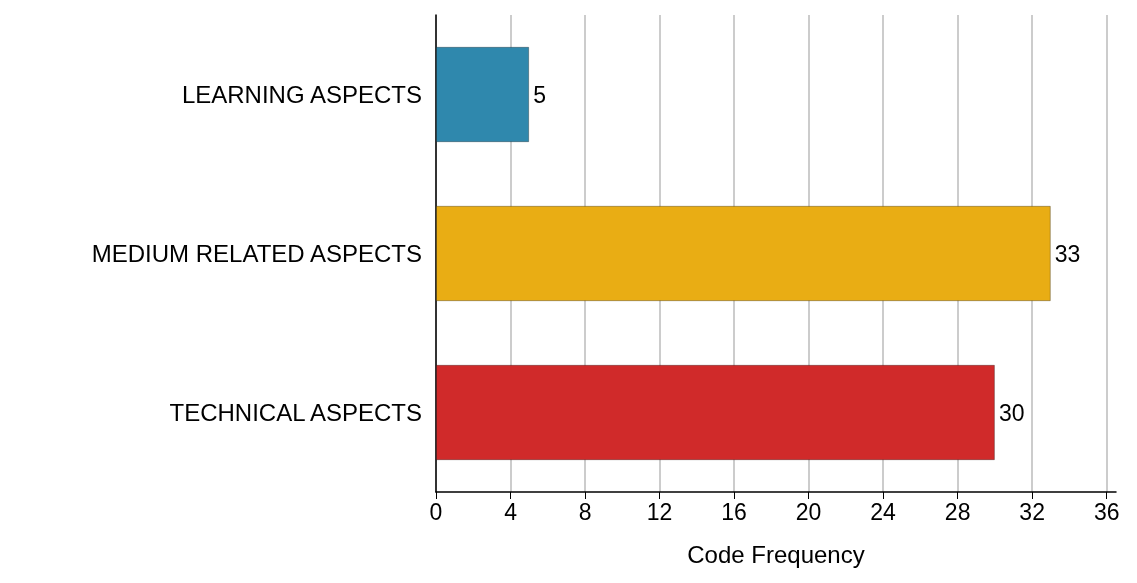 Image resolution: width=1137 pixels, height=583 pixels. Describe the element at coordinates (295, 412) in the screenshot. I see `y-tick-label: TECHNICAL ASPECTS` at that location.